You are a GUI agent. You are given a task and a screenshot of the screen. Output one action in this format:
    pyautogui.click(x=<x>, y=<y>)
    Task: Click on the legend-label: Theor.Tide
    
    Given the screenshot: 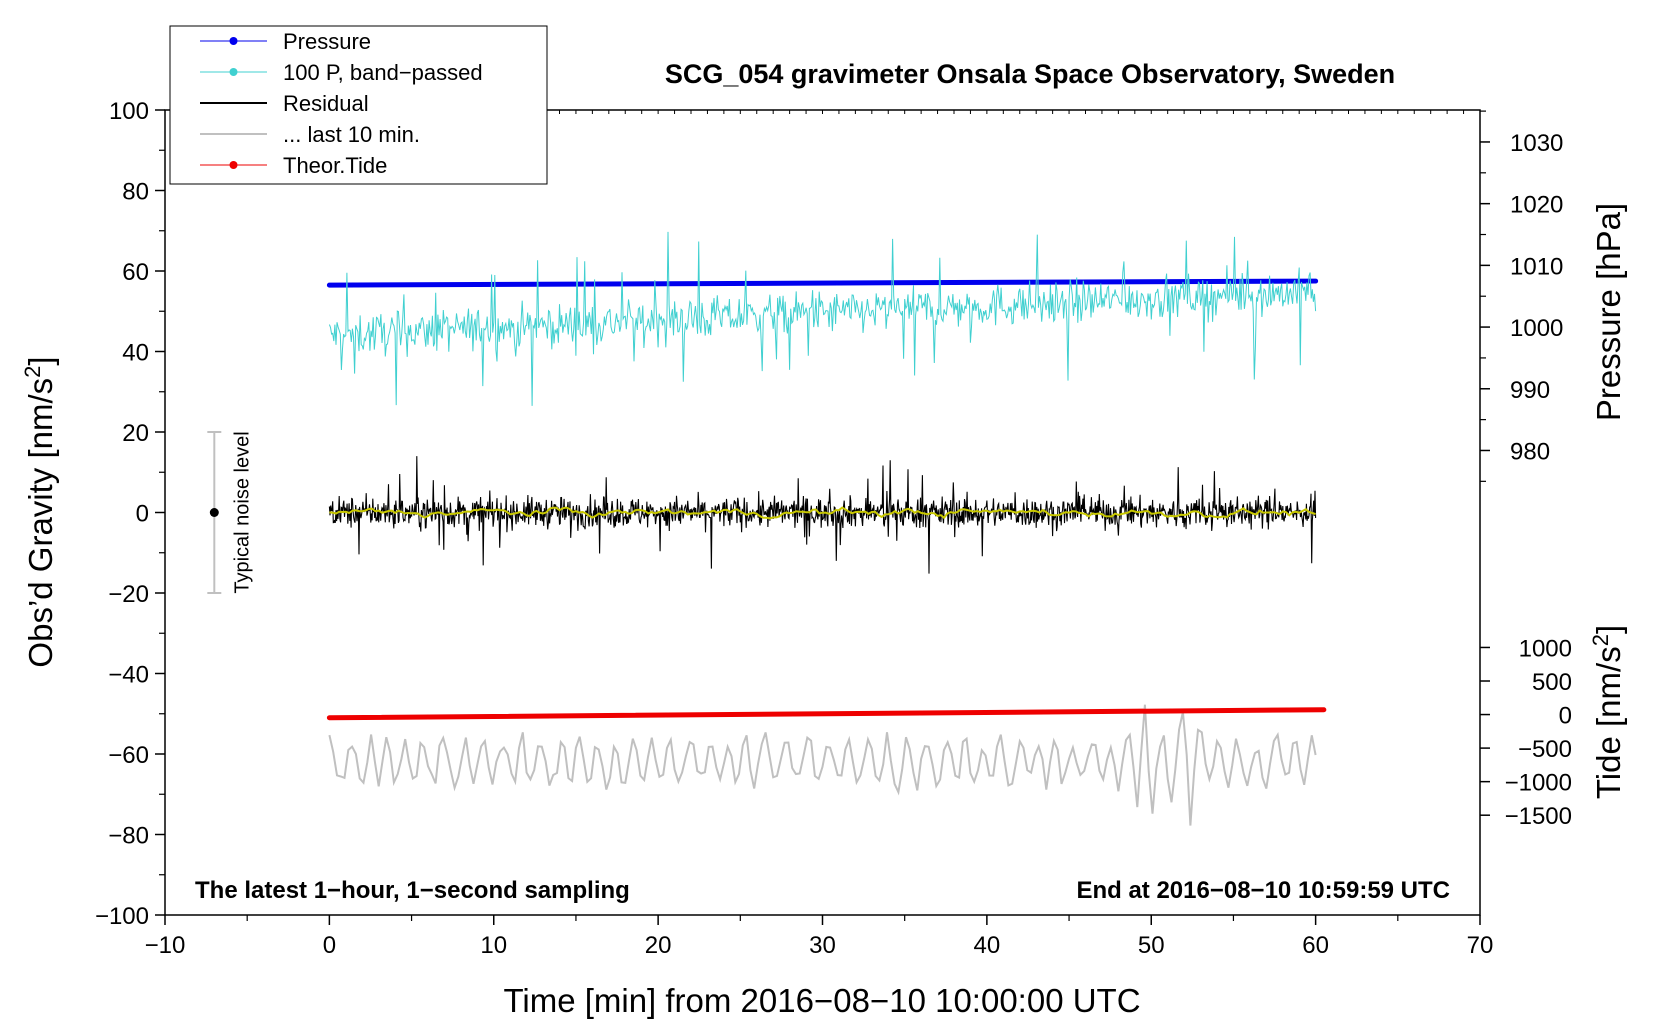 What is the action you would take?
    pyautogui.click(x=335, y=165)
    